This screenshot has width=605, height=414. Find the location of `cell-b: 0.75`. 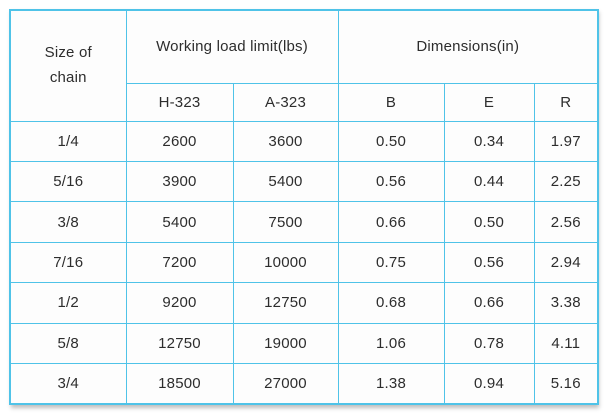

cell-b: 0.75 is located at coordinates (391, 262).